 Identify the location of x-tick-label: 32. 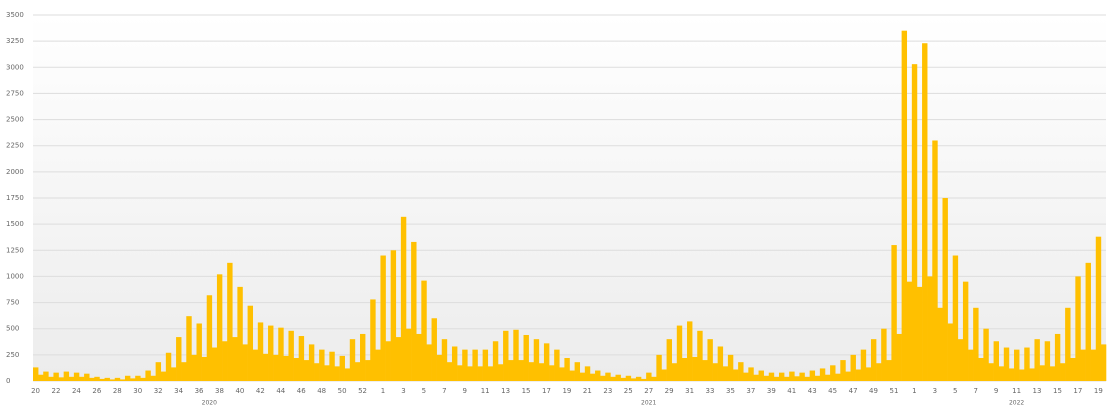
(158, 391).